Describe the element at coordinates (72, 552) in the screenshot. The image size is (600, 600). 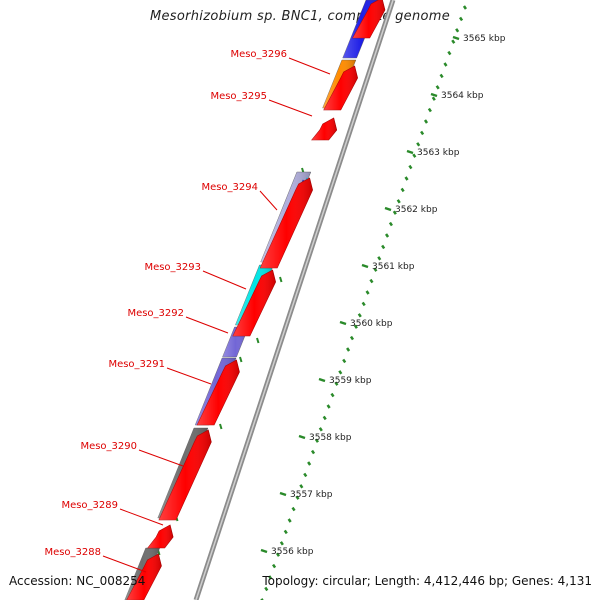
I see `gene-label-meso_3288: Meso_3288` at that location.